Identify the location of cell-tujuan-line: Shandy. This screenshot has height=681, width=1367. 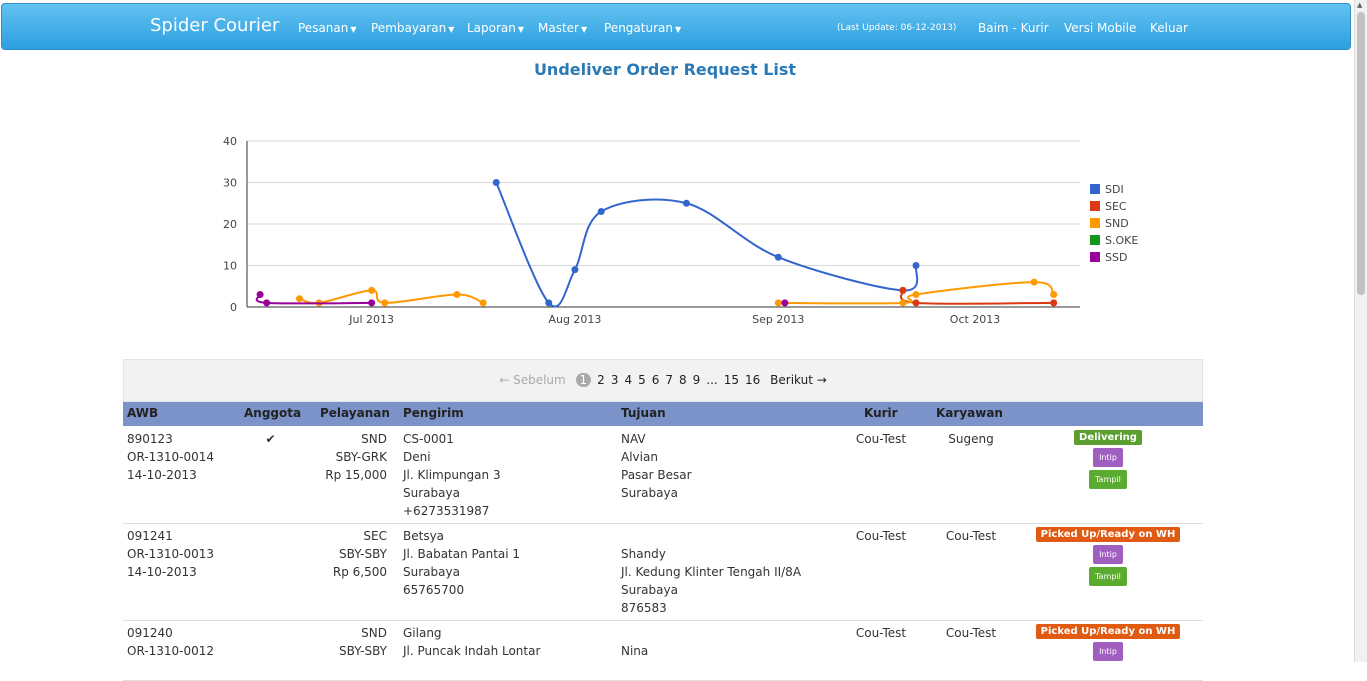
(643, 554).